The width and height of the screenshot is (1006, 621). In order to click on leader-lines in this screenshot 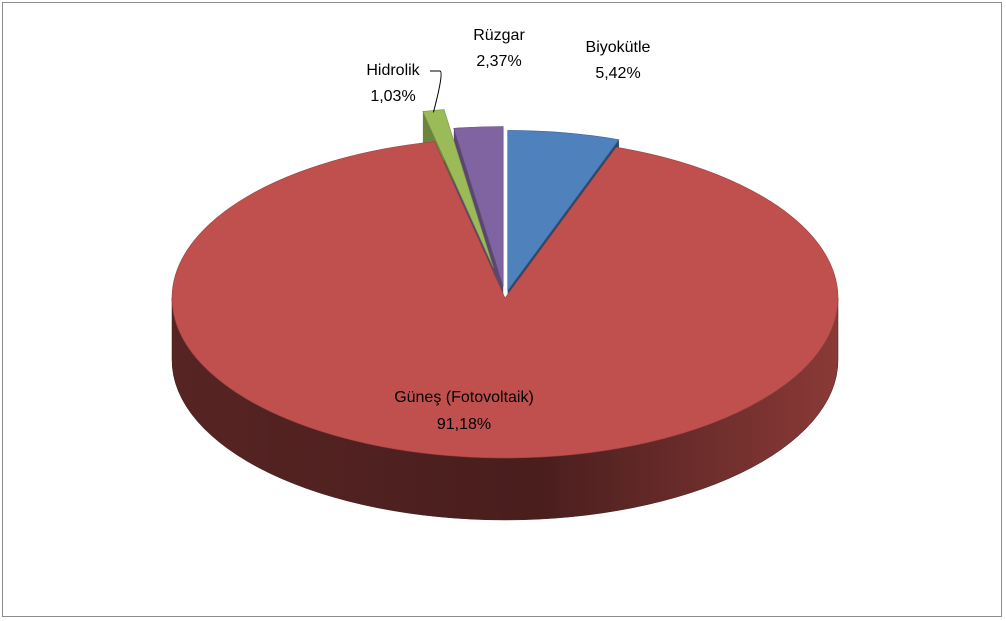, I will do `click(436, 91)`.